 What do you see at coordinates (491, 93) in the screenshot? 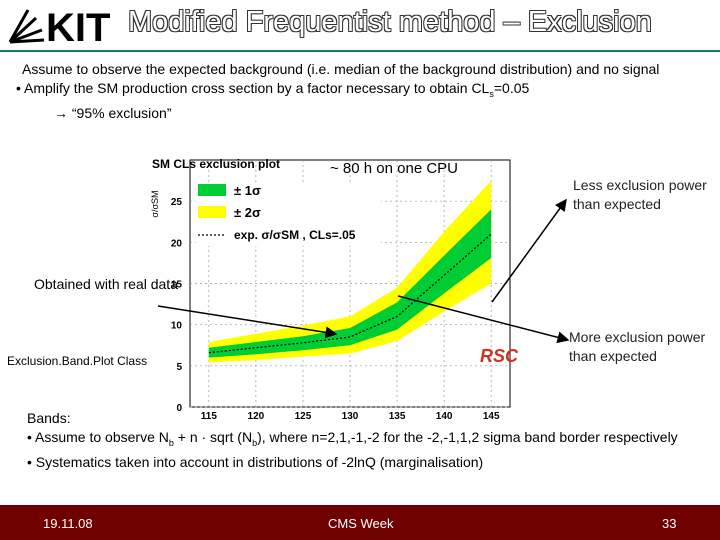
I see `bullet2-sub: s` at bounding box center [491, 93].